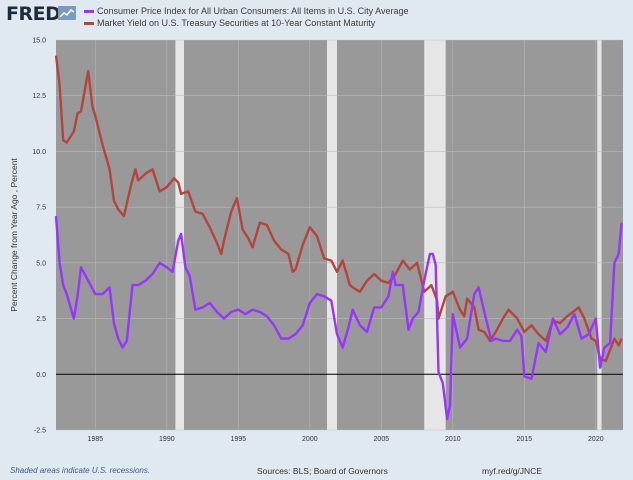 This screenshot has height=480, width=633. Describe the element at coordinates (89, 24) in the screenshot. I see `legend-swatch-treasury` at that location.